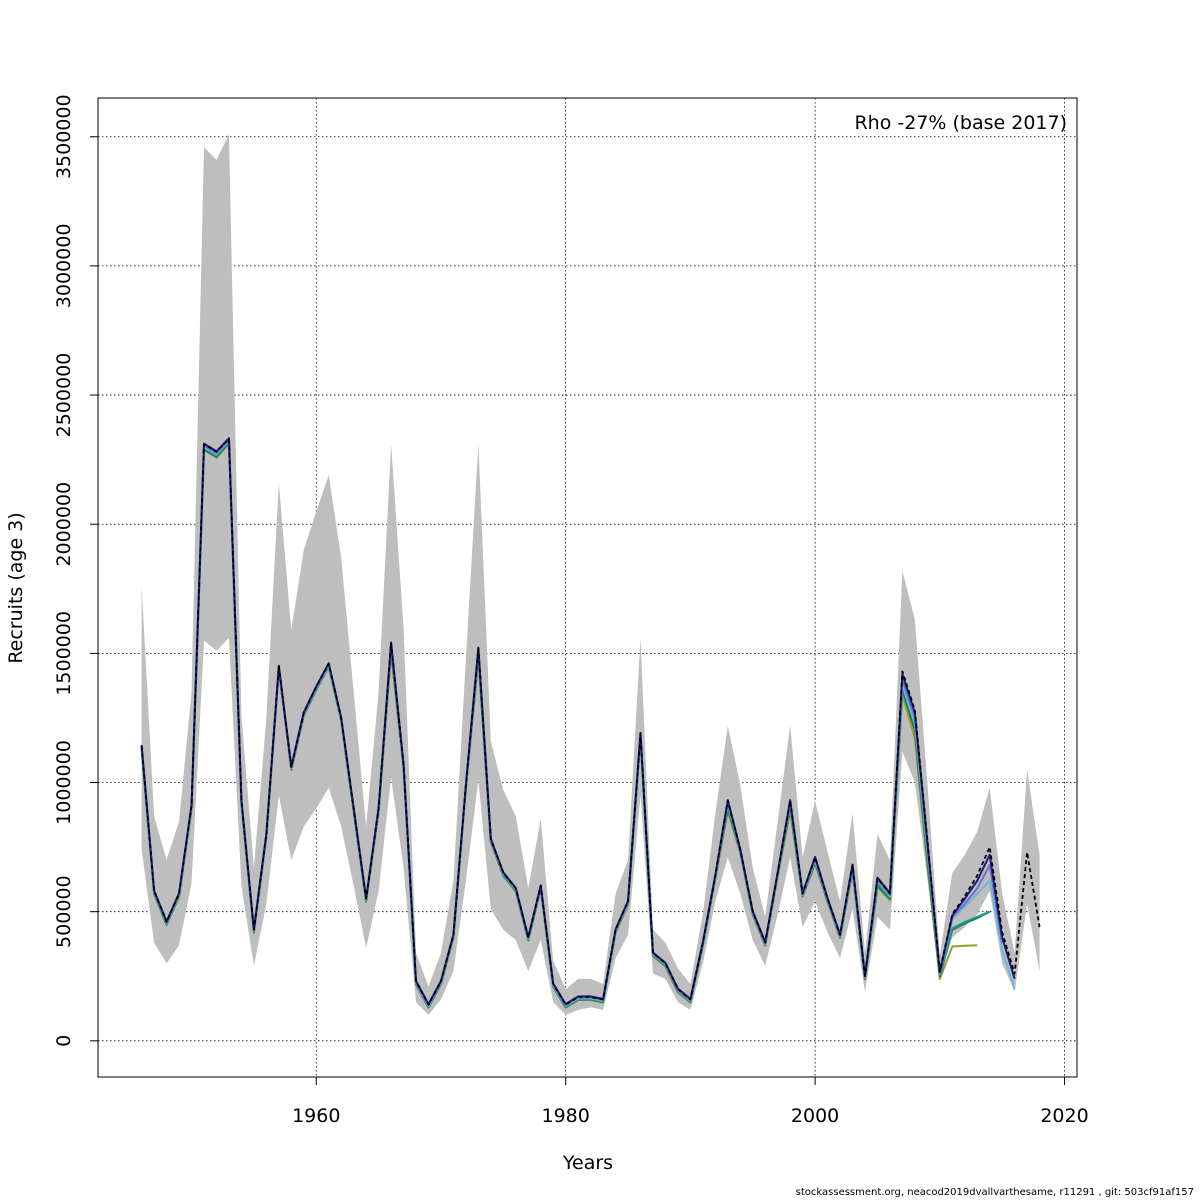 This screenshot has width=1200, height=1200. What do you see at coordinates (64, 524) in the screenshot?
I see `y-tick-label-4: 2000000` at bounding box center [64, 524].